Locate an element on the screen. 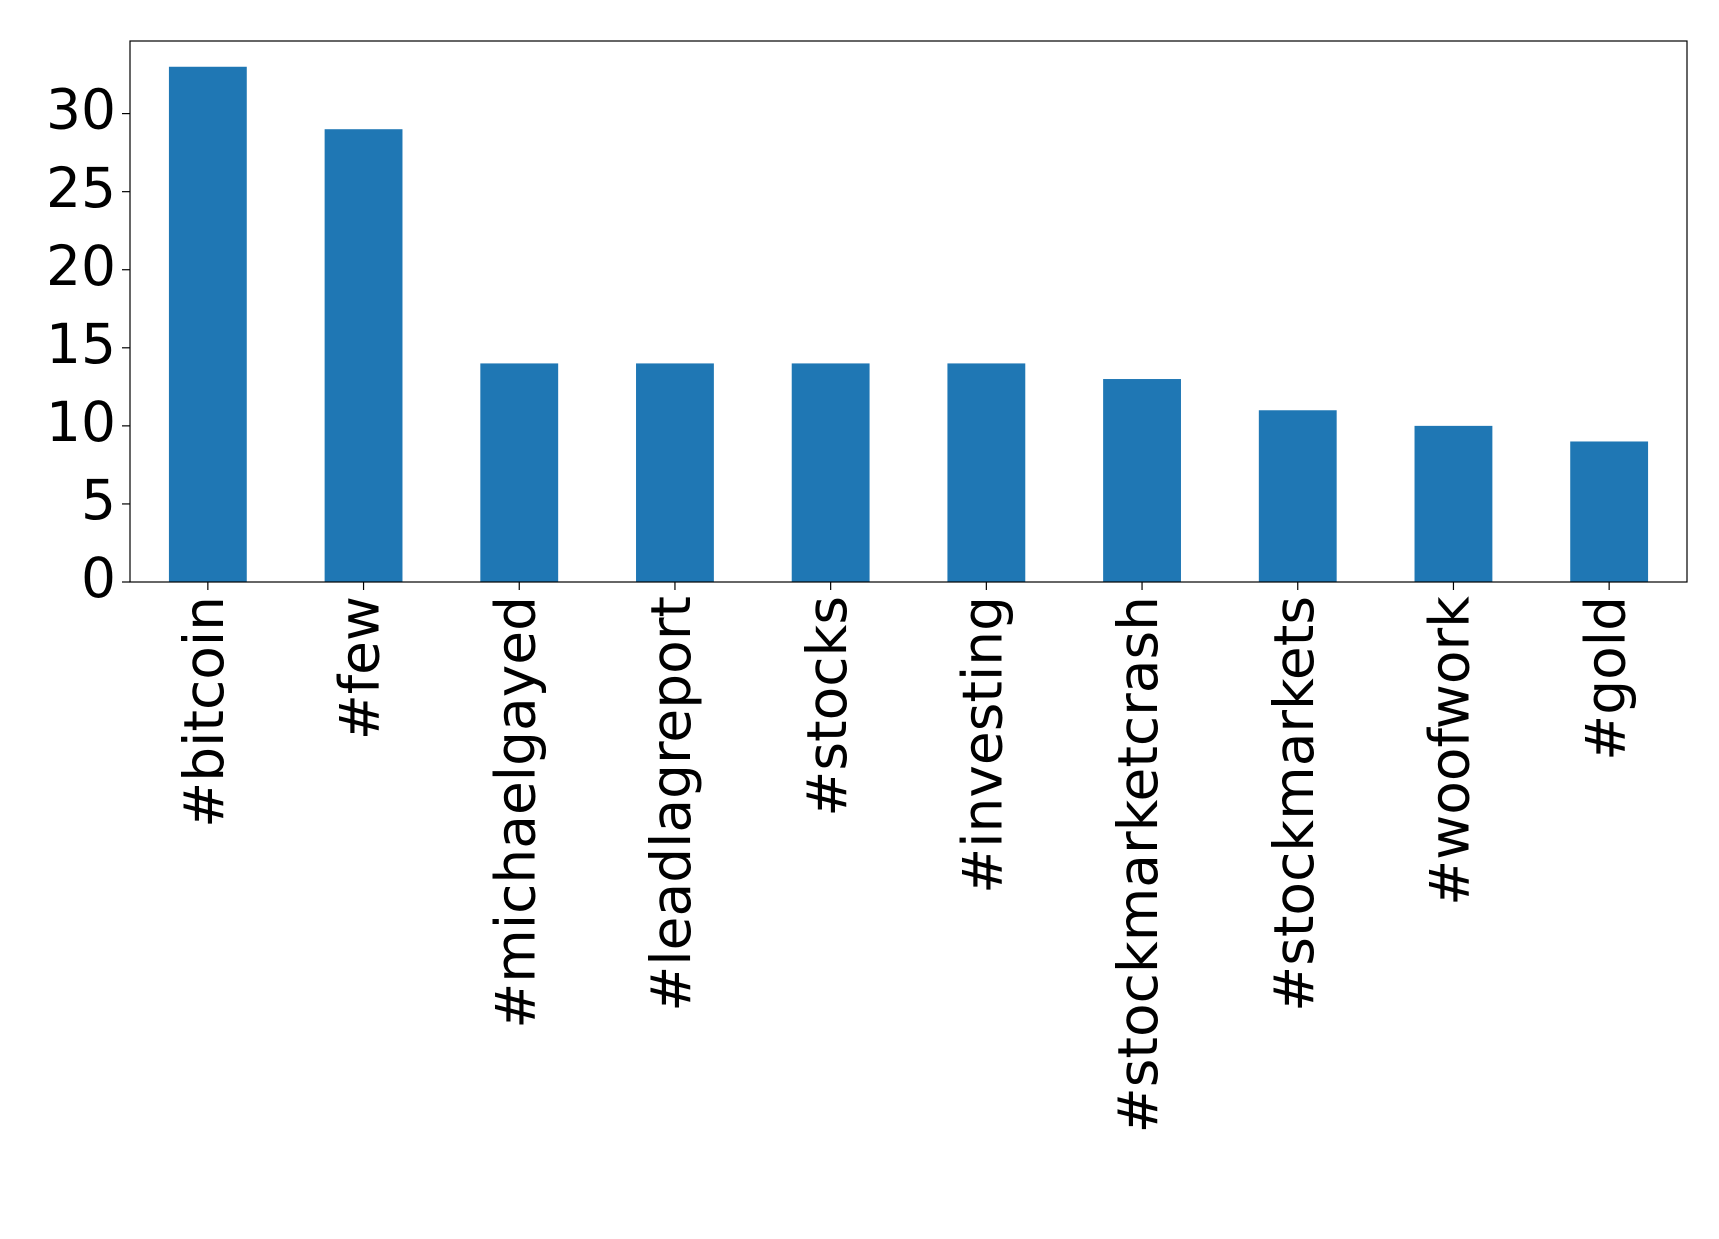  x-tick-label: #stocks is located at coordinates (827, 706).